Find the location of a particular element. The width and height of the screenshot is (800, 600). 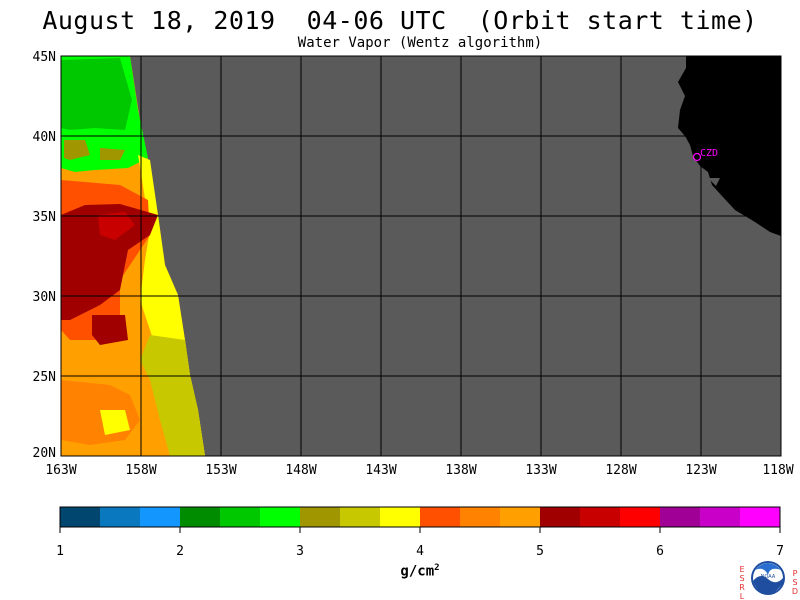

logo-left-letter: R is located at coordinates (742, 587).